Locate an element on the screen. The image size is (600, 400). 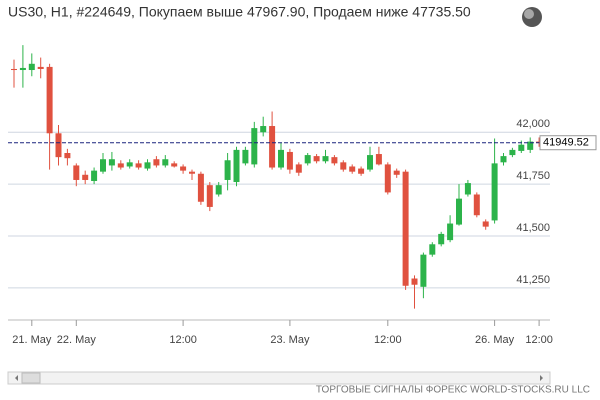
x-tick-label: 26. May is located at coordinates (495, 340).